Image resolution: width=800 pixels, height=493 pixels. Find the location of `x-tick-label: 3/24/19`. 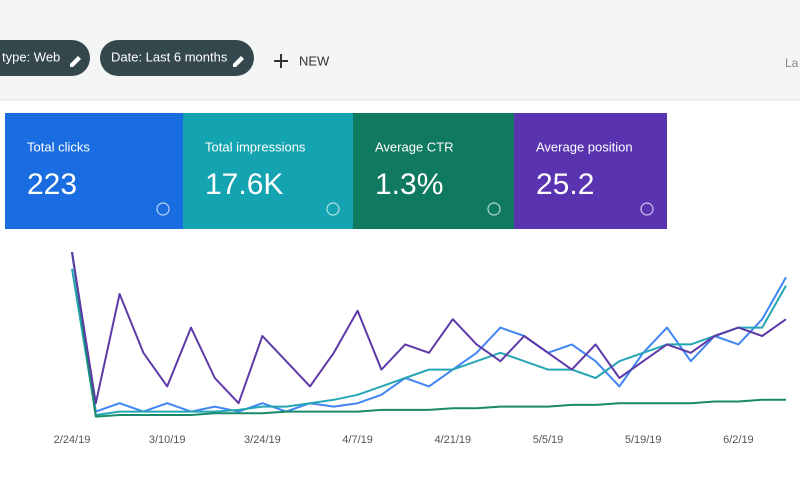

x-tick-label: 3/24/19 is located at coordinates (262, 440).